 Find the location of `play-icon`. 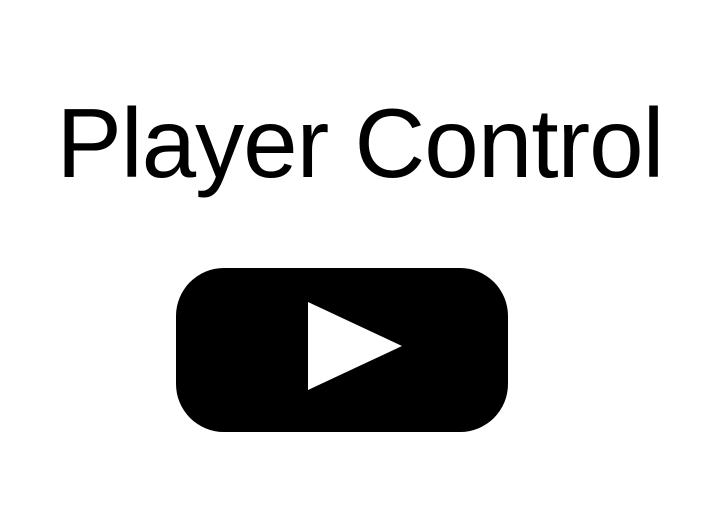

play-icon is located at coordinates (342, 350).